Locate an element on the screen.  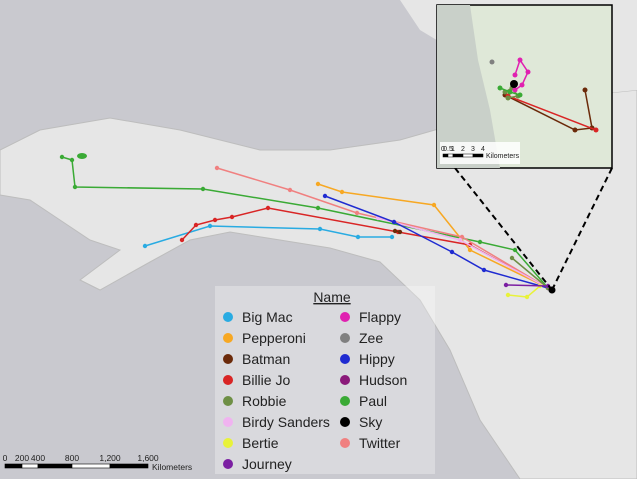
legend-label: Big Mac is located at coordinates (267, 317).